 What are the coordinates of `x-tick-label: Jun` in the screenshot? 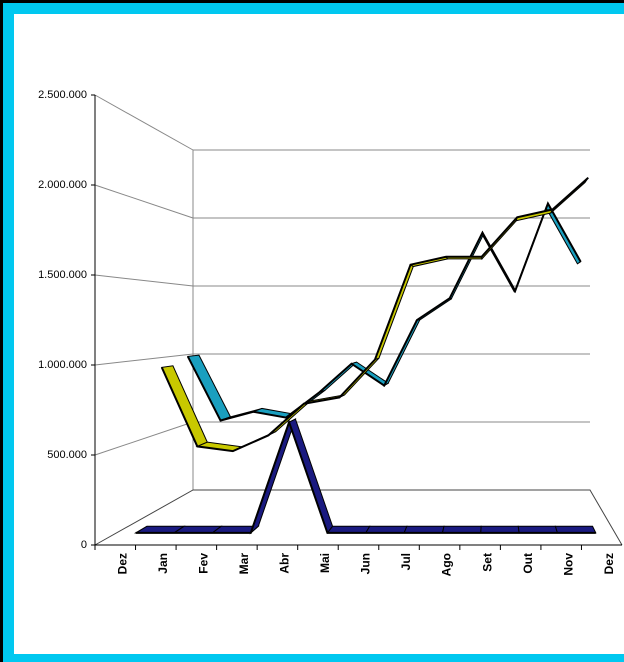 It's located at (366, 563).